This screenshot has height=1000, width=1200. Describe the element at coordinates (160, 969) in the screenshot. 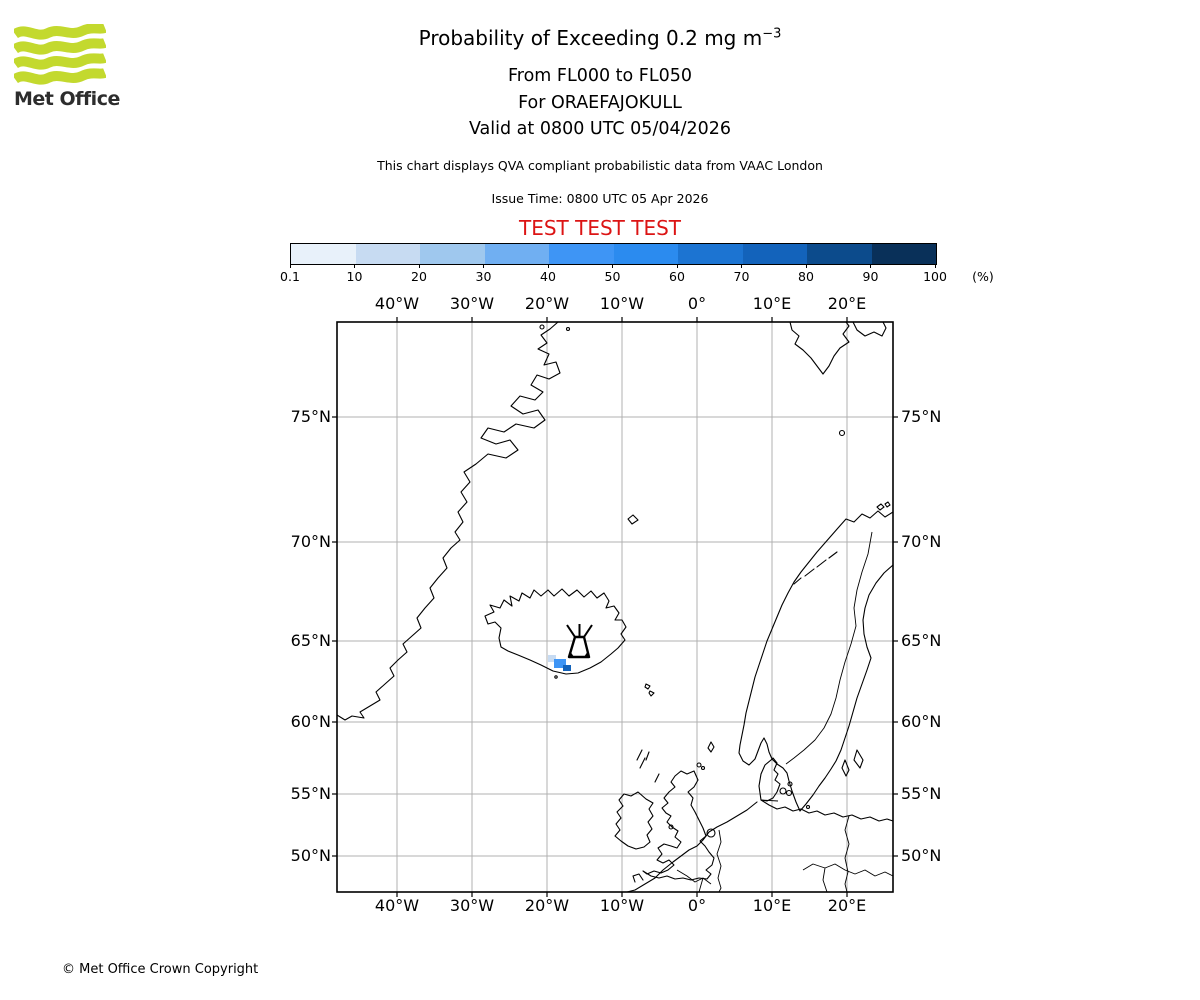

I see `copyright-notice: © Met Office Crown Copyright` at that location.